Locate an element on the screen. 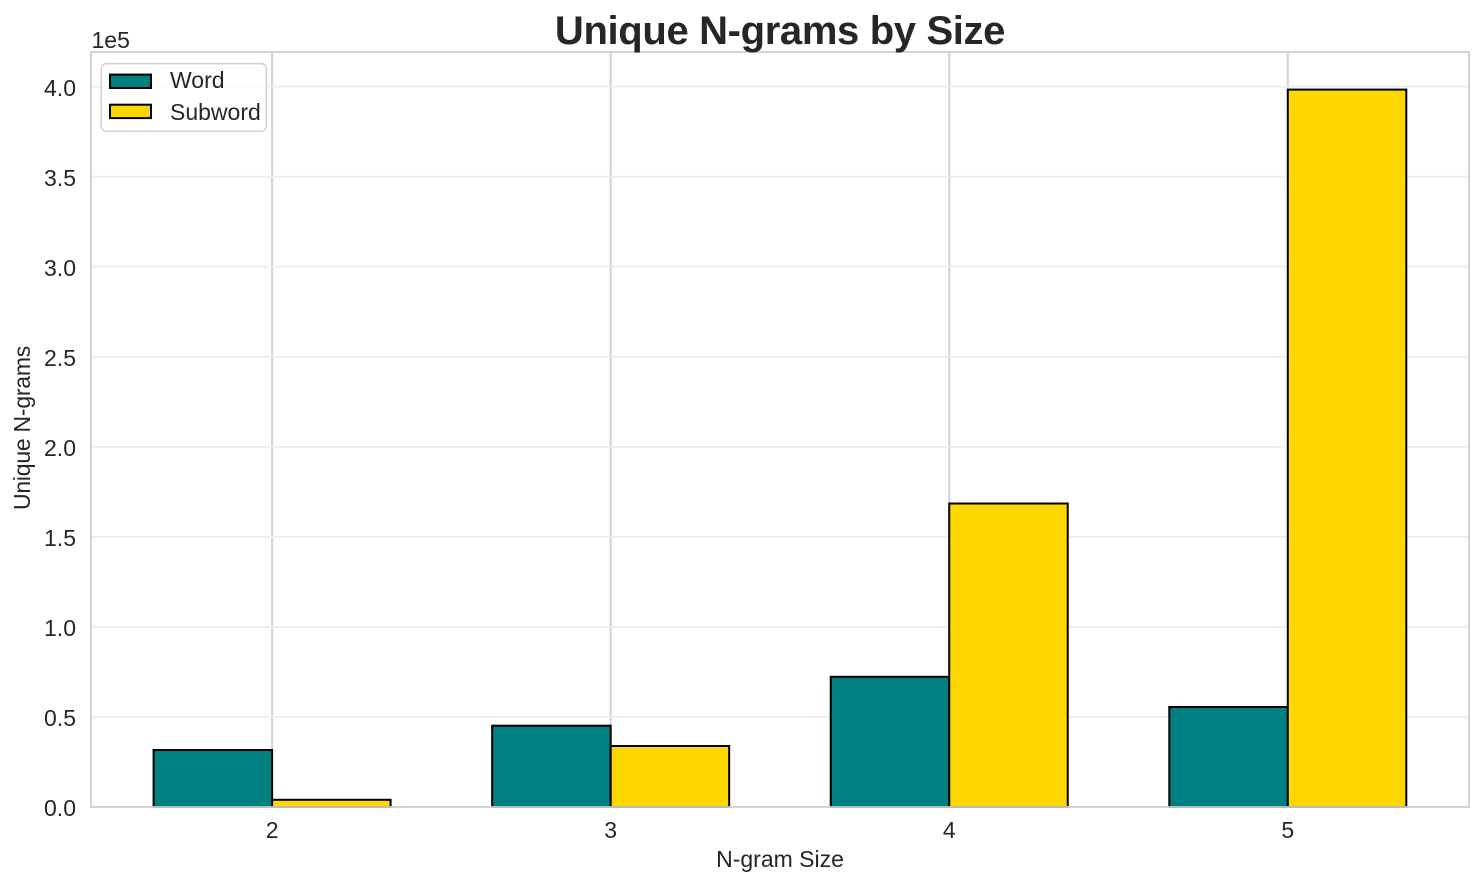  svg-text: 4 is located at coordinates (949, 830).